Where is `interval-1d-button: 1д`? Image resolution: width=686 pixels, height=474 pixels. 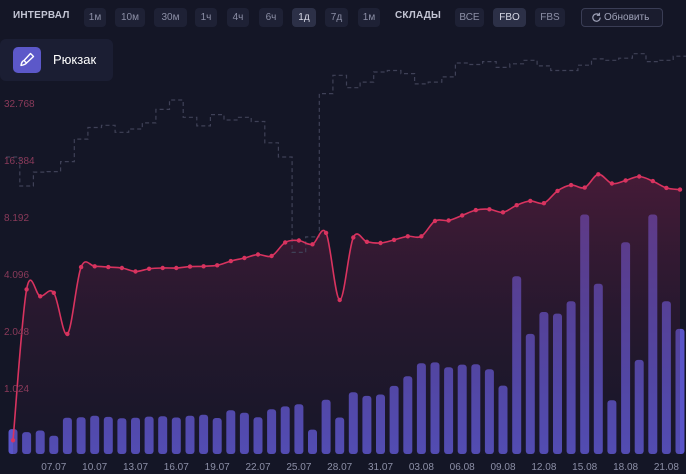 interval-1d-button: 1д is located at coordinates (304, 17).